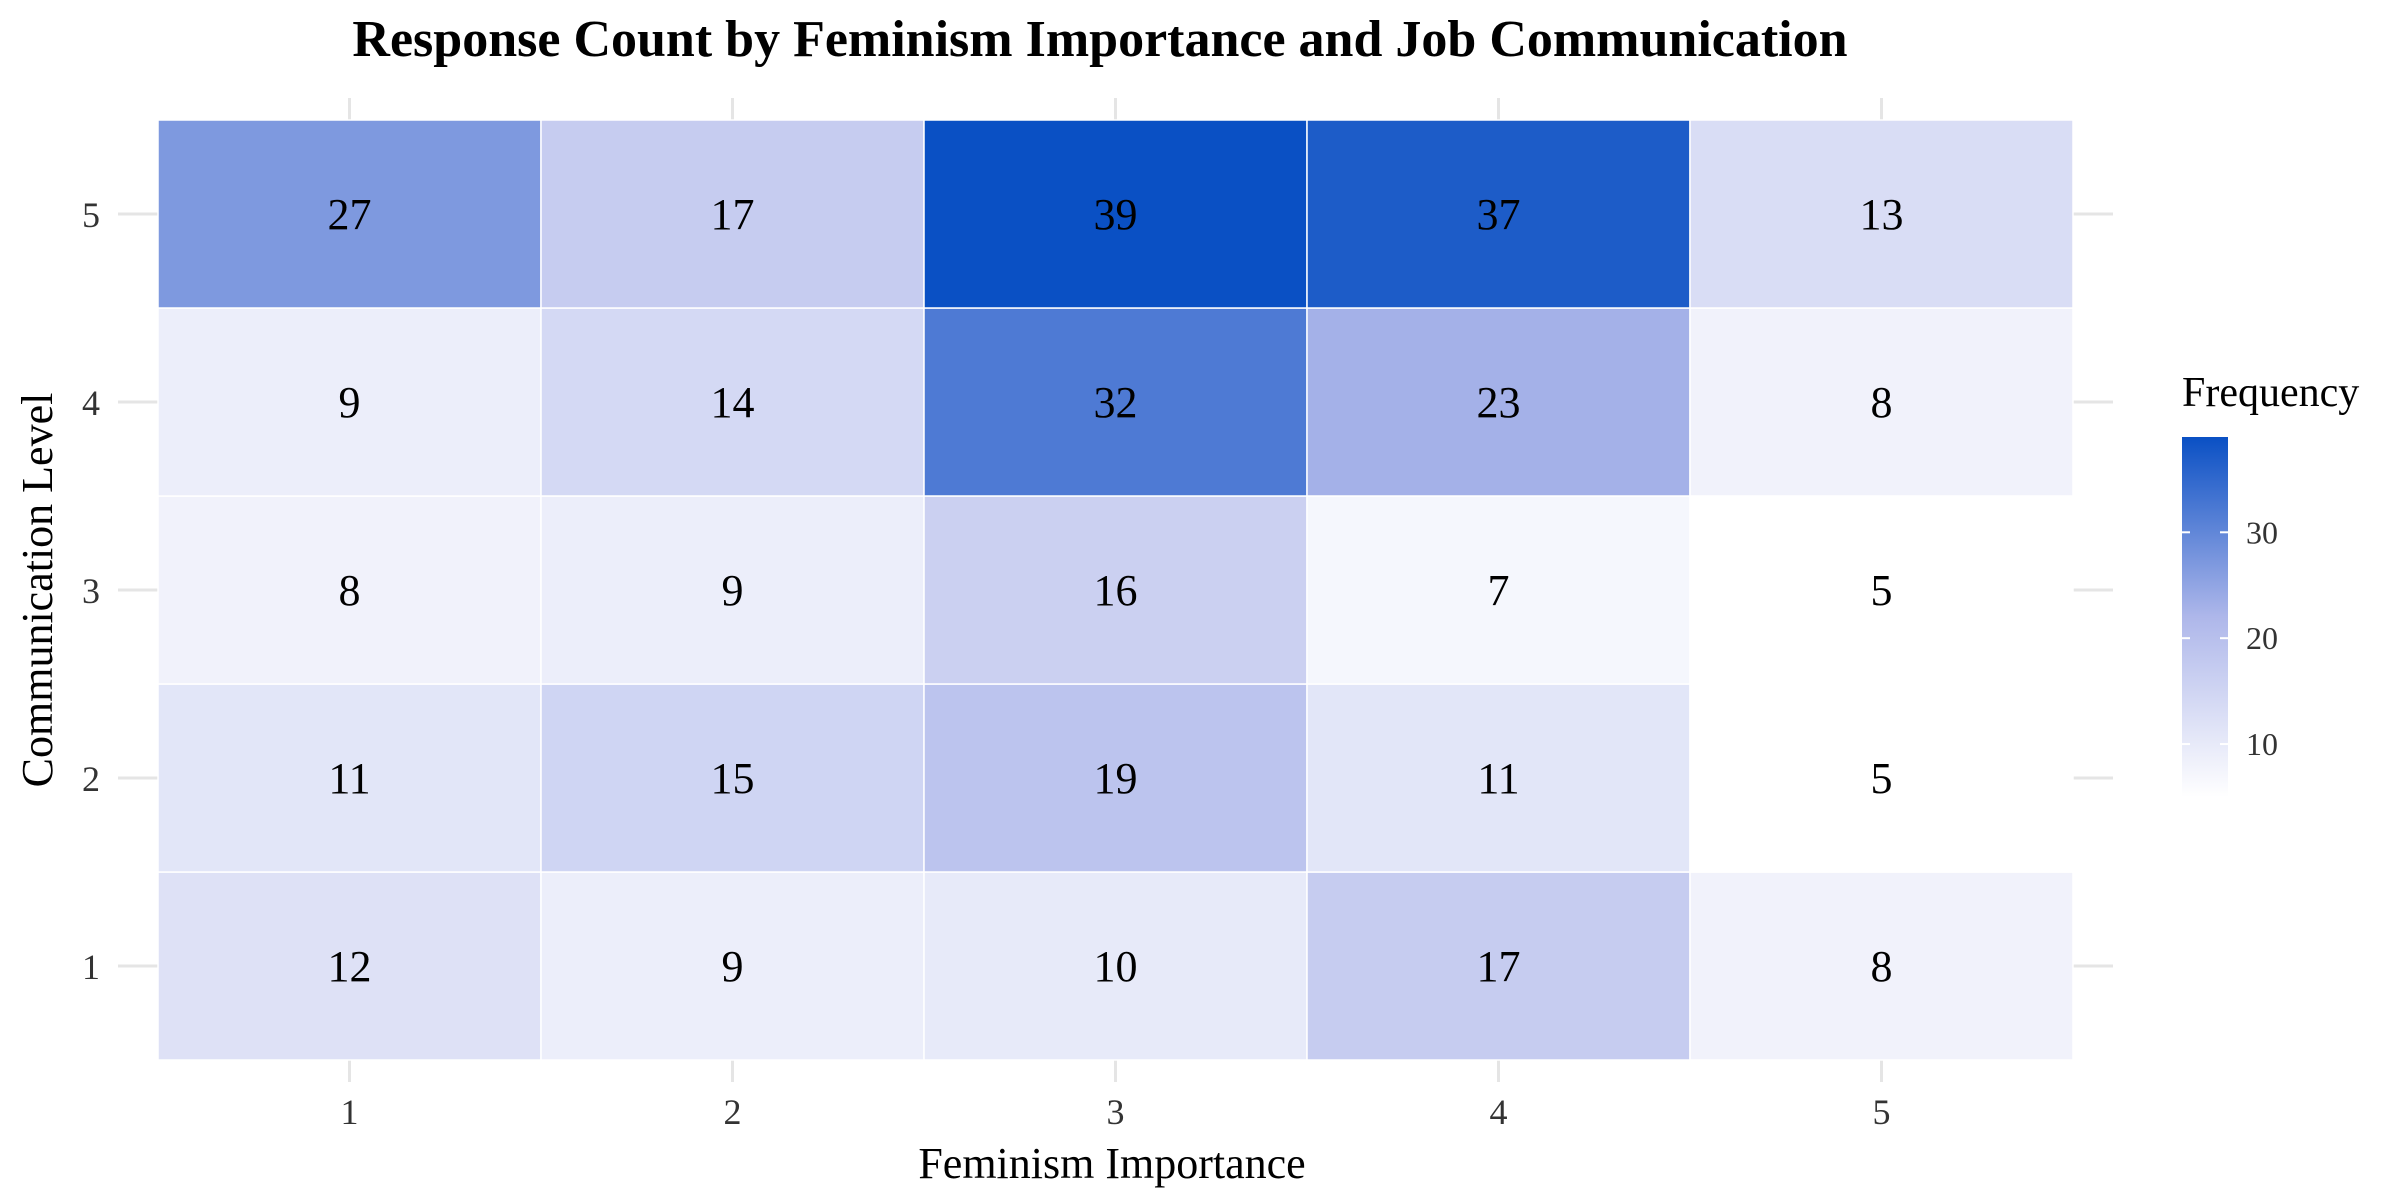  What do you see at coordinates (1499, 590) in the screenshot?
I see `cell-value-label: 7` at bounding box center [1499, 590].